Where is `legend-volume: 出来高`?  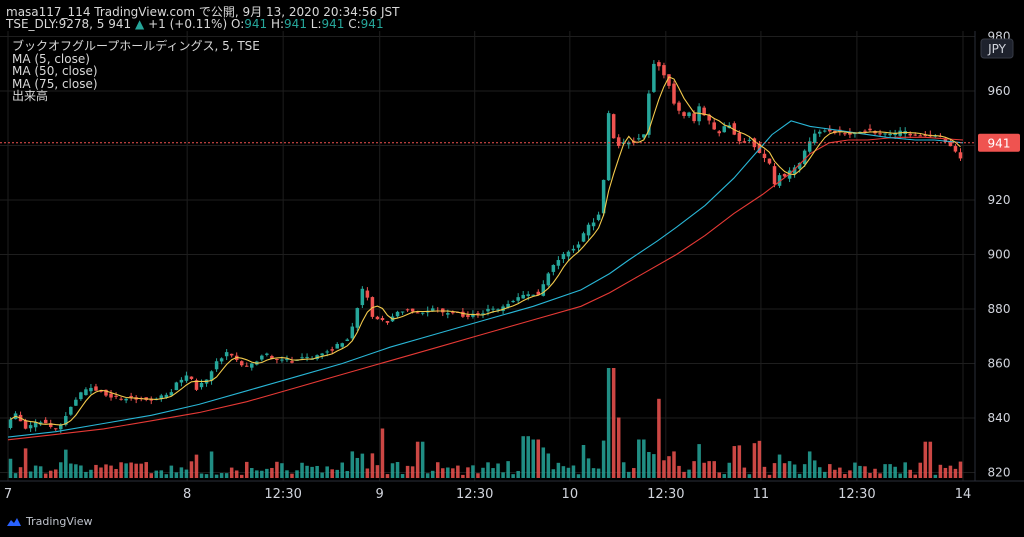 legend-volume: 出来高 is located at coordinates (30, 96).